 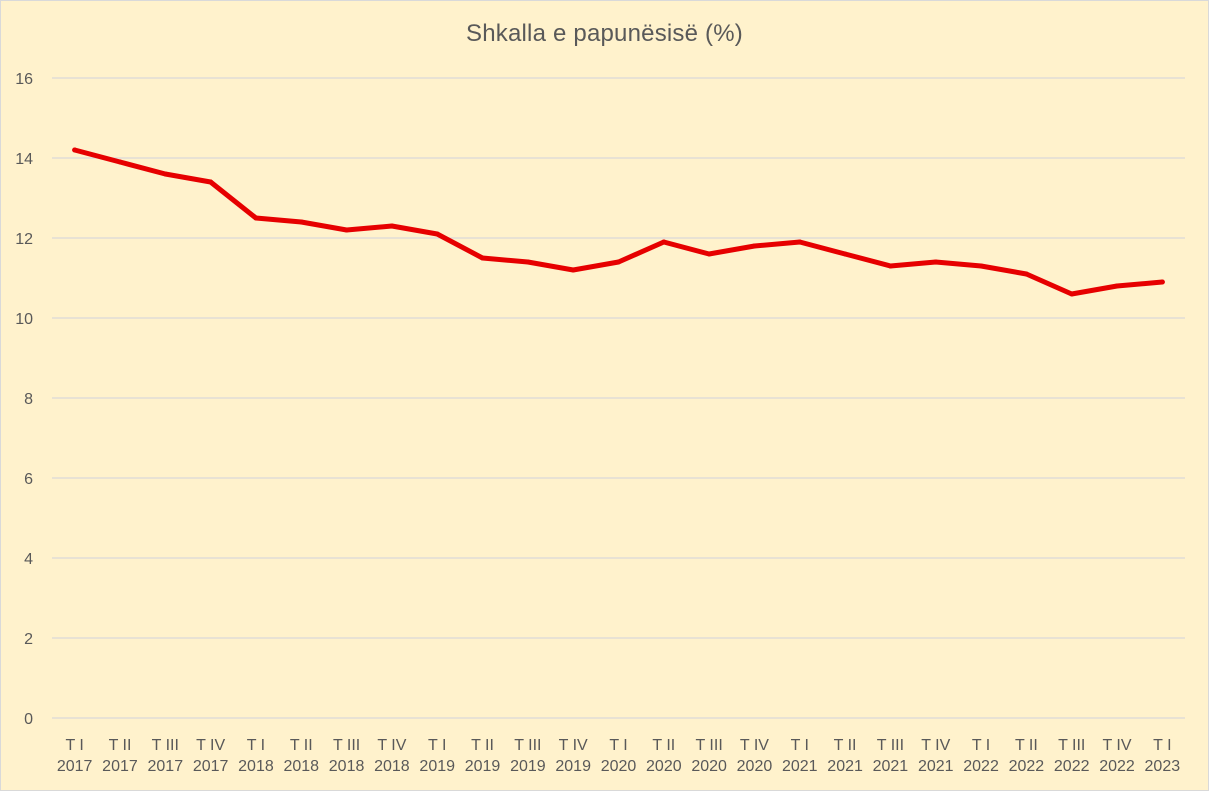 I want to click on x-tick-label: T IV 2018, so click(x=392, y=756).